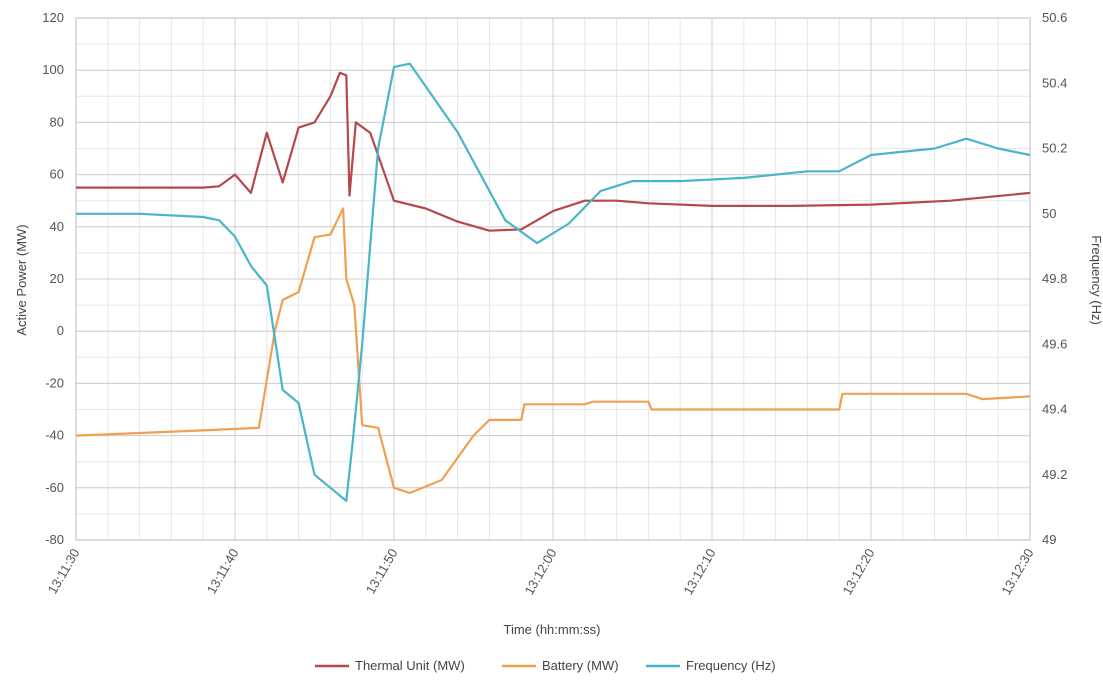  Describe the element at coordinates (1049, 213) in the screenshot. I see `y2-tick-label: 50` at that location.